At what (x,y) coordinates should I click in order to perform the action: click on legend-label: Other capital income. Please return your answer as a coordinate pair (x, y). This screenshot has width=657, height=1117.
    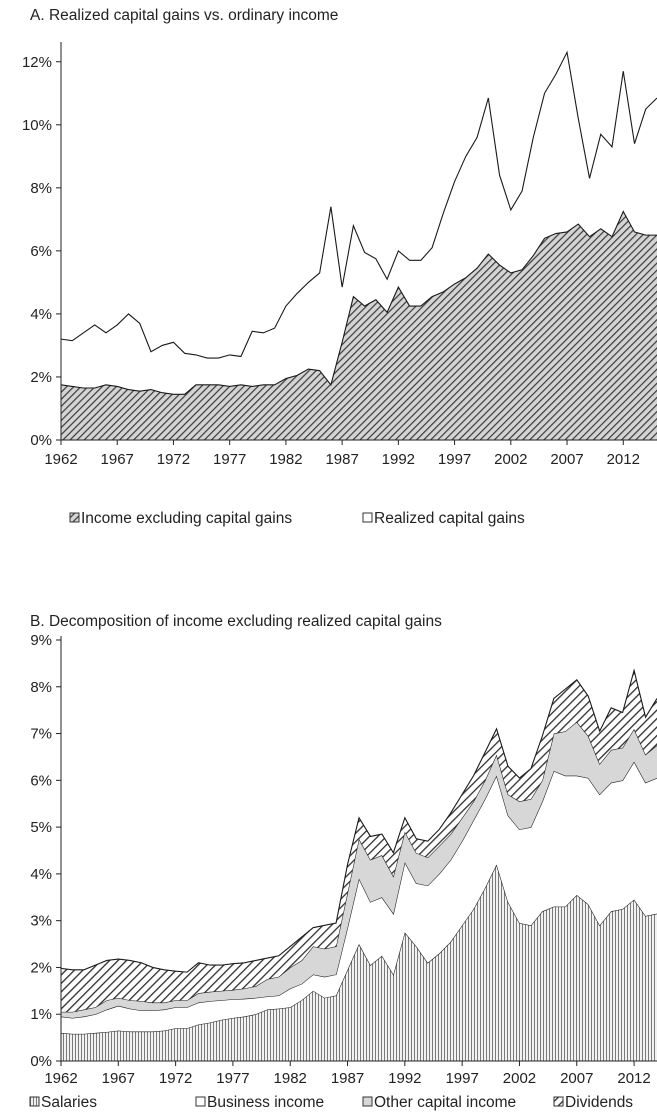
    Looking at the image, I should click on (445, 1102).